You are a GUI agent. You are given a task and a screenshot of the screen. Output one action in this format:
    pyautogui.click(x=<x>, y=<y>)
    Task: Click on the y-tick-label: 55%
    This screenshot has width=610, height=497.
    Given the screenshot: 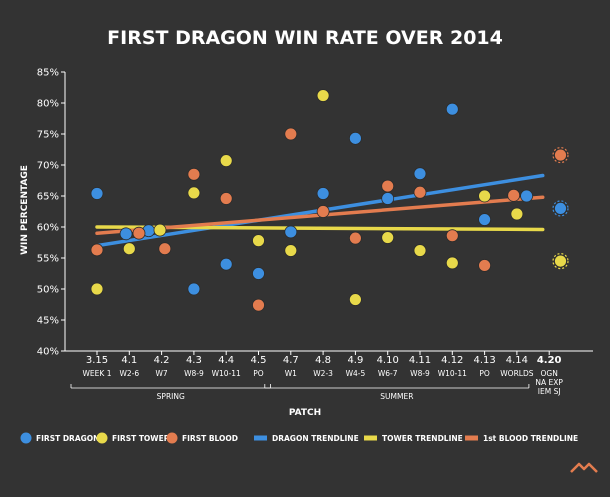 What is the action you would take?
    pyautogui.click(x=48, y=259)
    